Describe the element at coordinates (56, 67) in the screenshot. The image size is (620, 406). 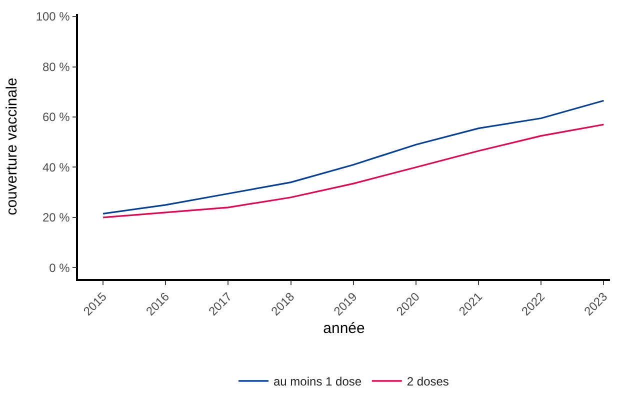
I see `y-tick-label: 80 %` at that location.